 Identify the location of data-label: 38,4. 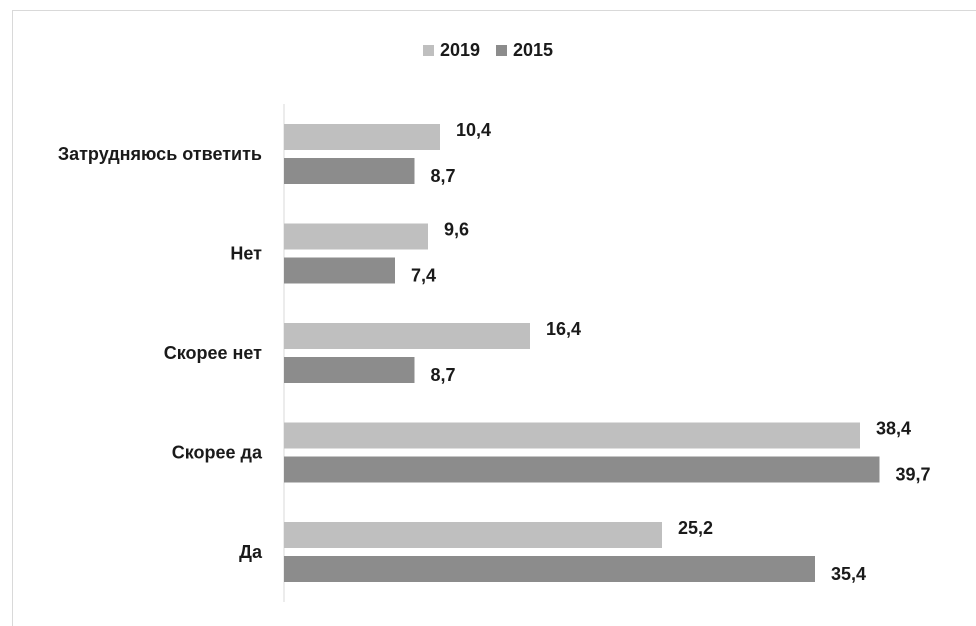
(893, 429).